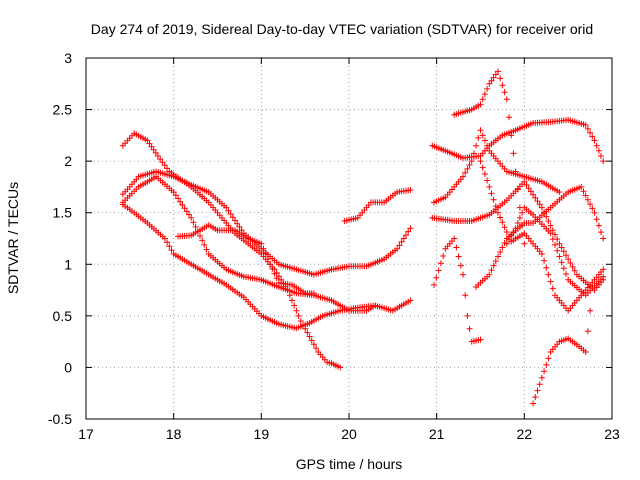 This screenshot has height=480, width=640. Describe the element at coordinates (63, 213) in the screenshot. I see `y-tick-label: 1.5` at that location.